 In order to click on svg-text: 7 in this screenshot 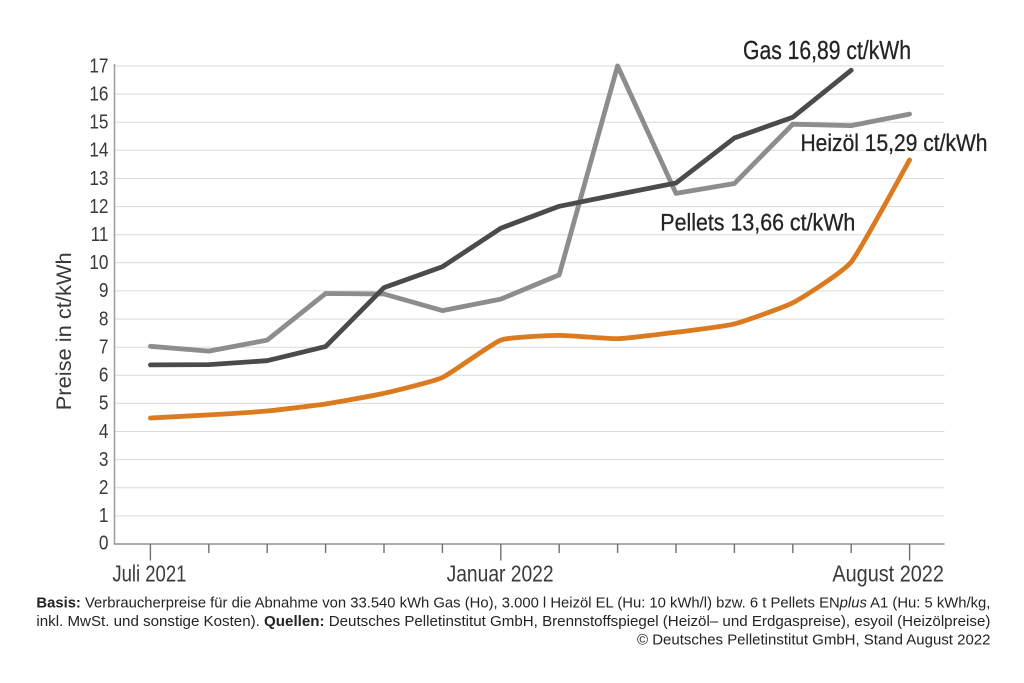, I will do `click(104, 347)`.